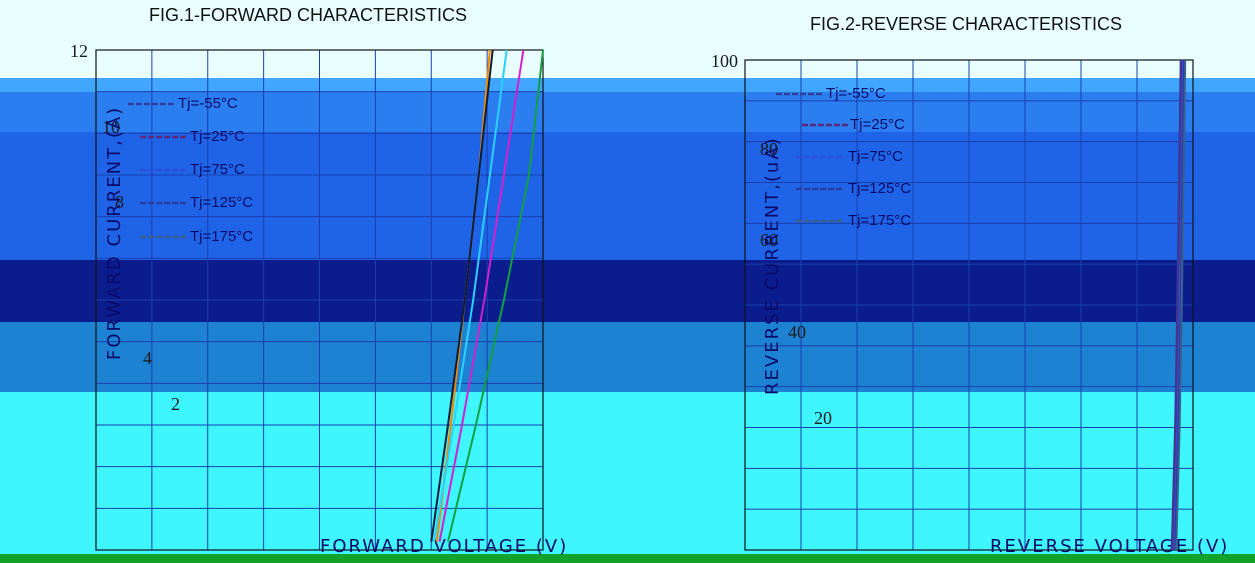  I want to click on fig2-legend-label: Tj=25°C, so click(877, 124).